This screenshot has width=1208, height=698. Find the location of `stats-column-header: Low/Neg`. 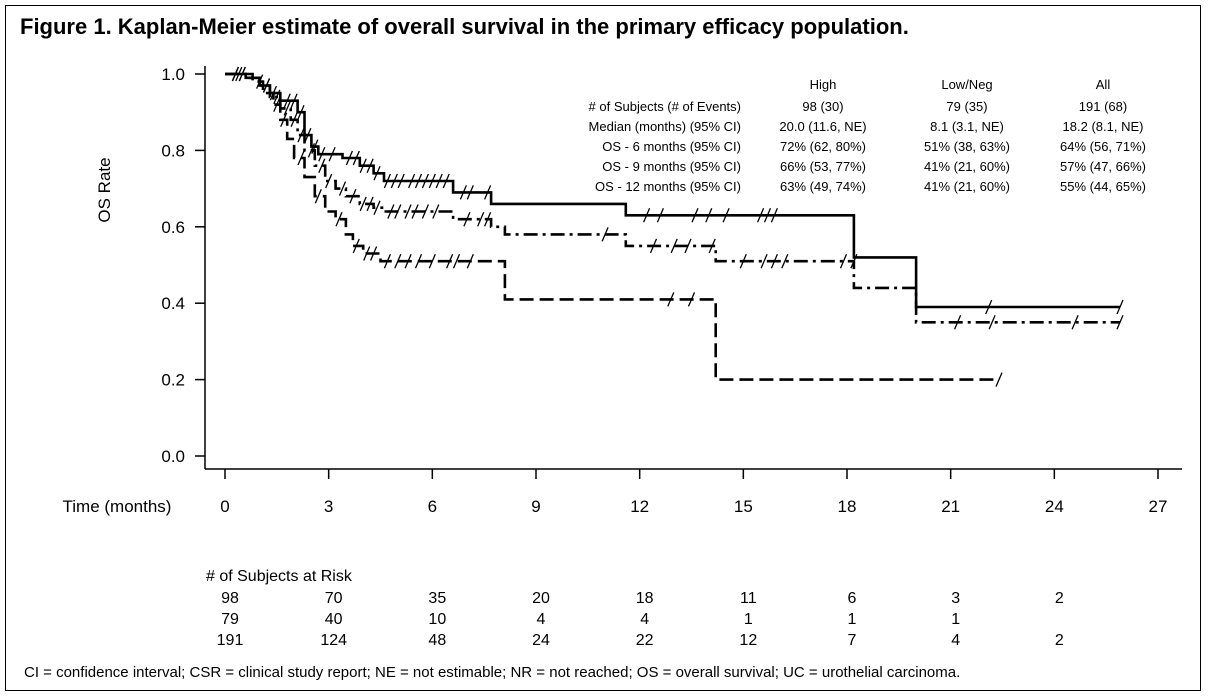

stats-column-header: Low/Neg is located at coordinates (966, 84).